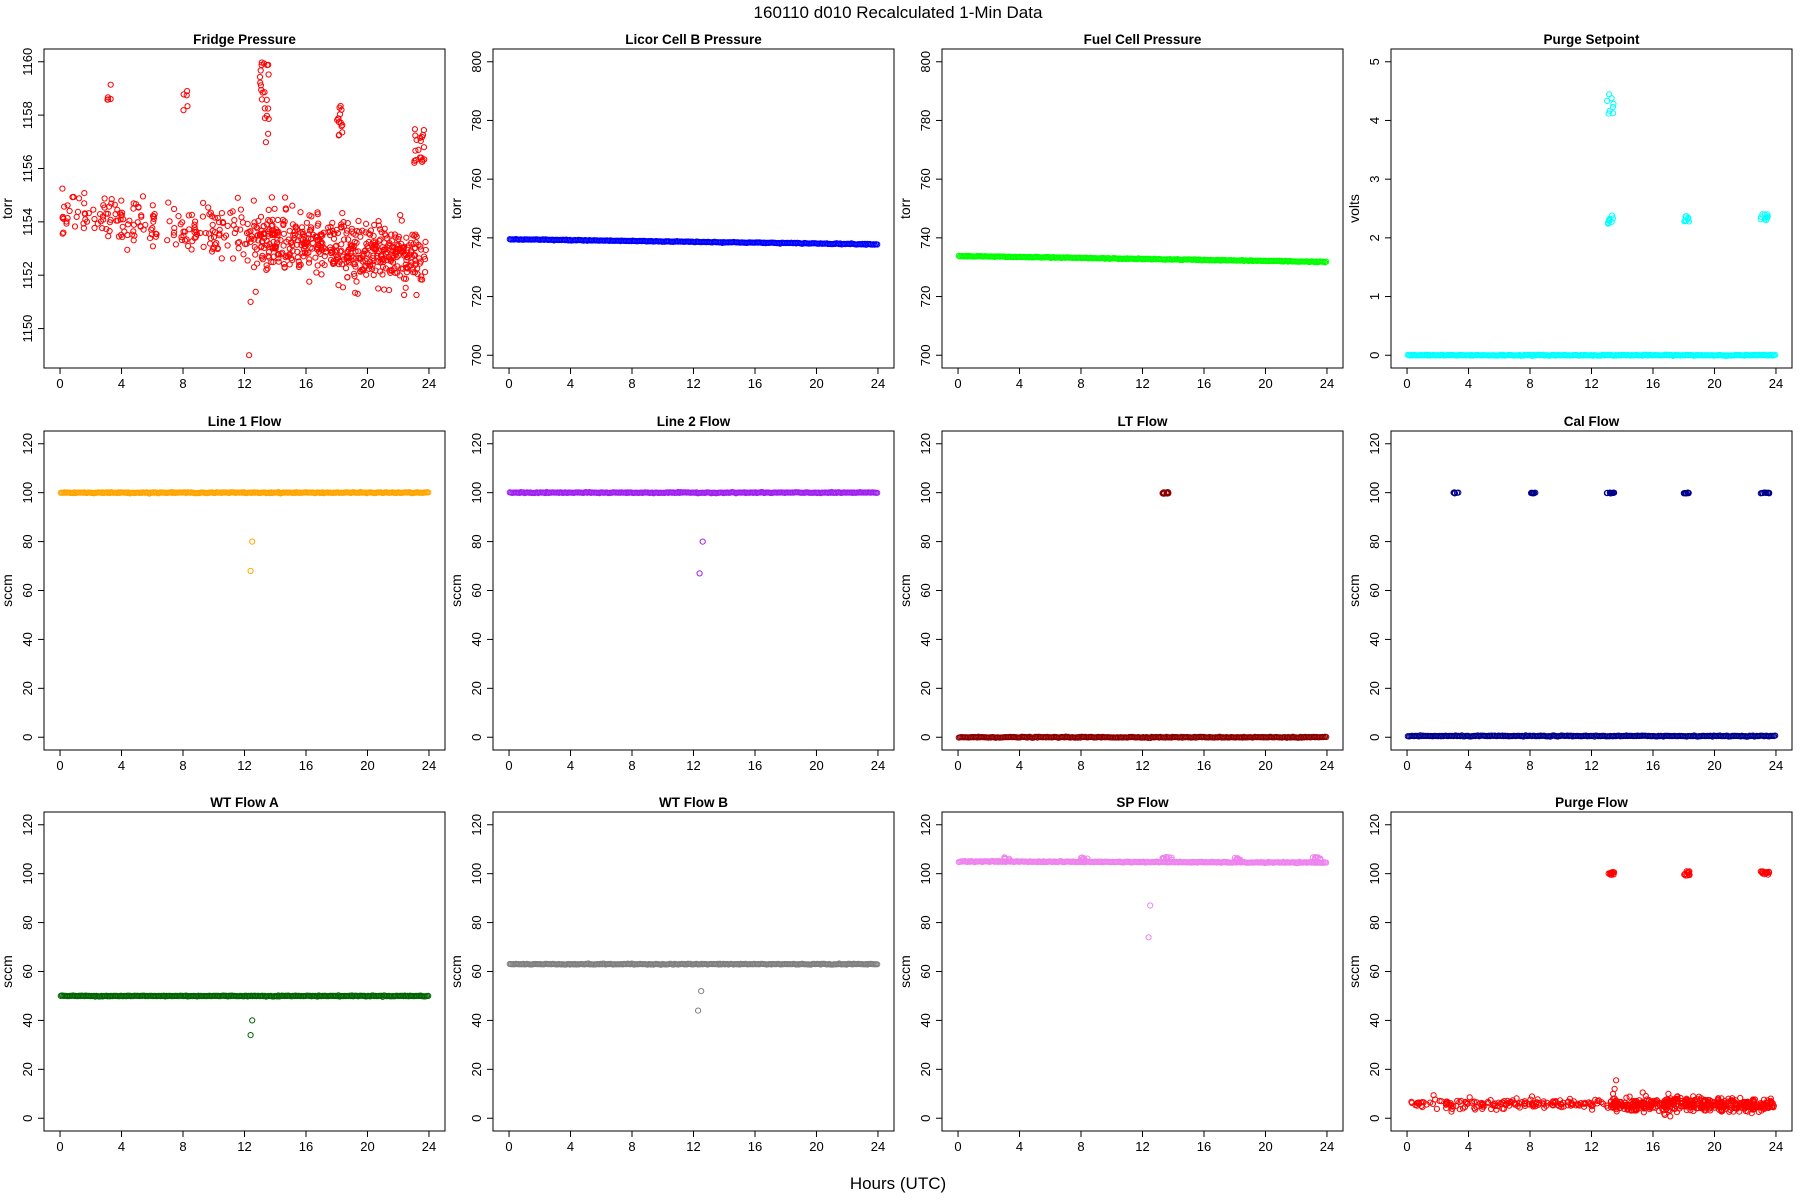 The image size is (1800, 1200). What do you see at coordinates (1374, 922) in the screenshot?
I see `y-tick-label: 80` at bounding box center [1374, 922].